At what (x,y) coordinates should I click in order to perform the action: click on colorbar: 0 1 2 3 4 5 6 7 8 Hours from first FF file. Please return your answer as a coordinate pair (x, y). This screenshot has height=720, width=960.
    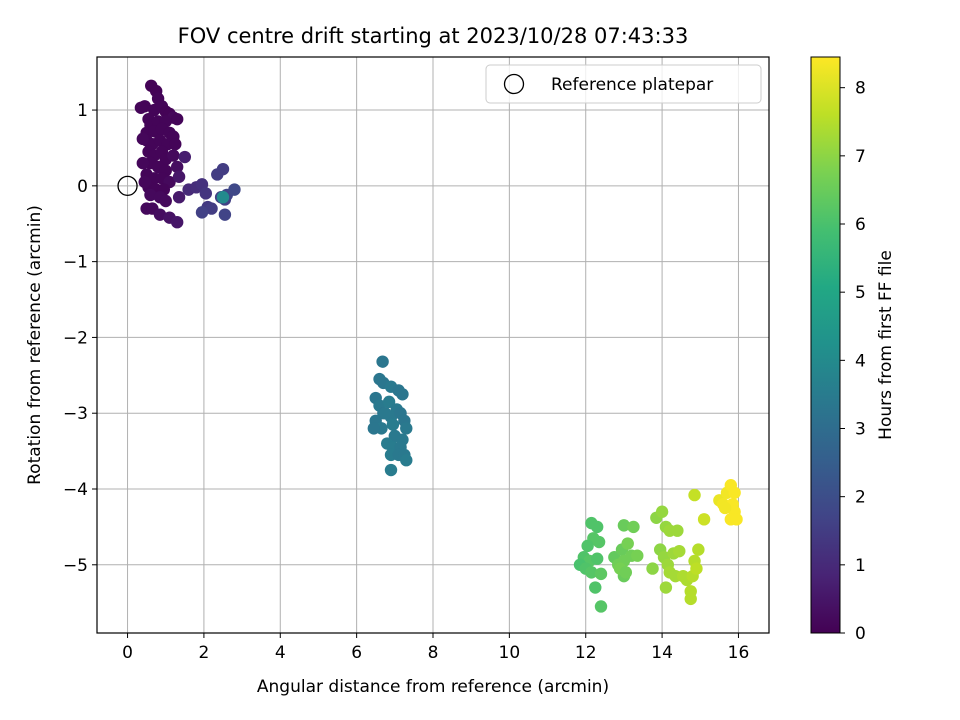
    Looking at the image, I should click on (853, 350).